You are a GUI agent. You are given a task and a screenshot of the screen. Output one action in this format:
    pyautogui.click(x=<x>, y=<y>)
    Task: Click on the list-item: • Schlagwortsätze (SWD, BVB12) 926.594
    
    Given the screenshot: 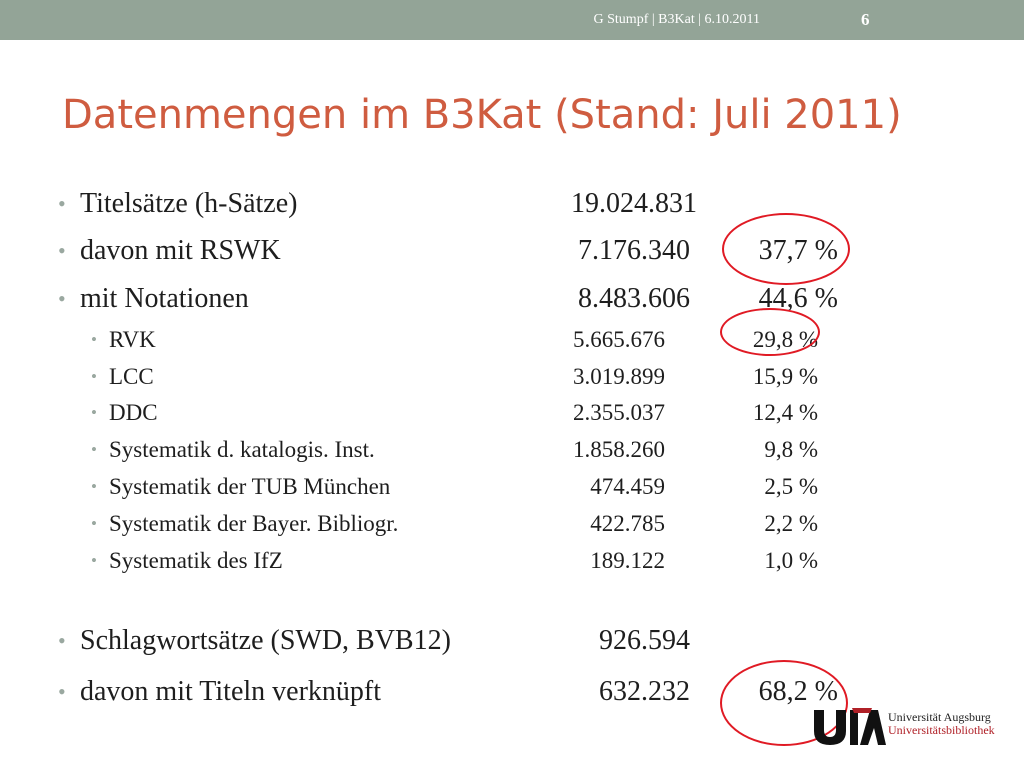 What is the action you would take?
    pyautogui.click(x=512, y=643)
    